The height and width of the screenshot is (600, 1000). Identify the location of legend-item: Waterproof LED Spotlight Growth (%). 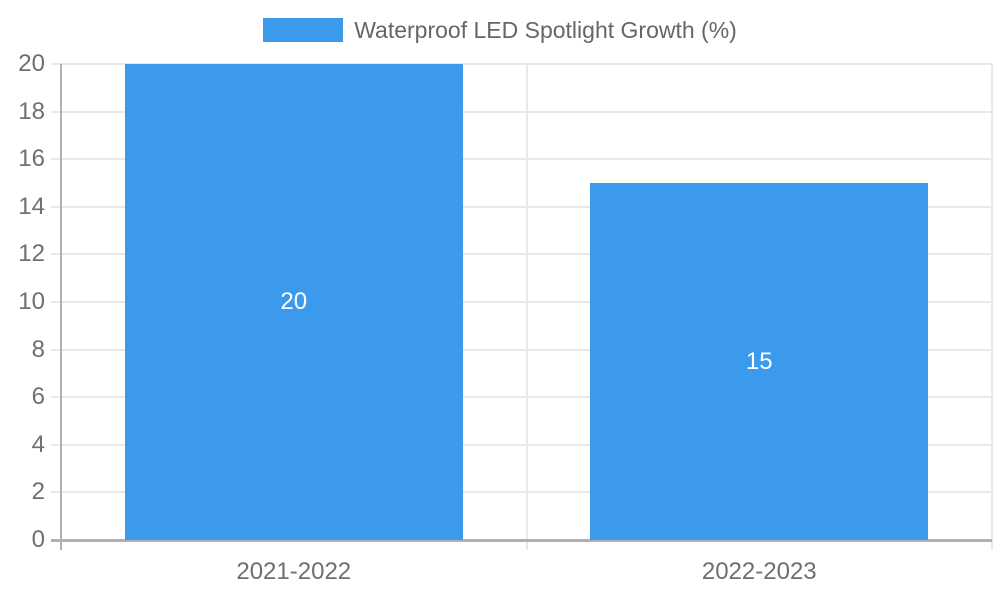
(500, 30).